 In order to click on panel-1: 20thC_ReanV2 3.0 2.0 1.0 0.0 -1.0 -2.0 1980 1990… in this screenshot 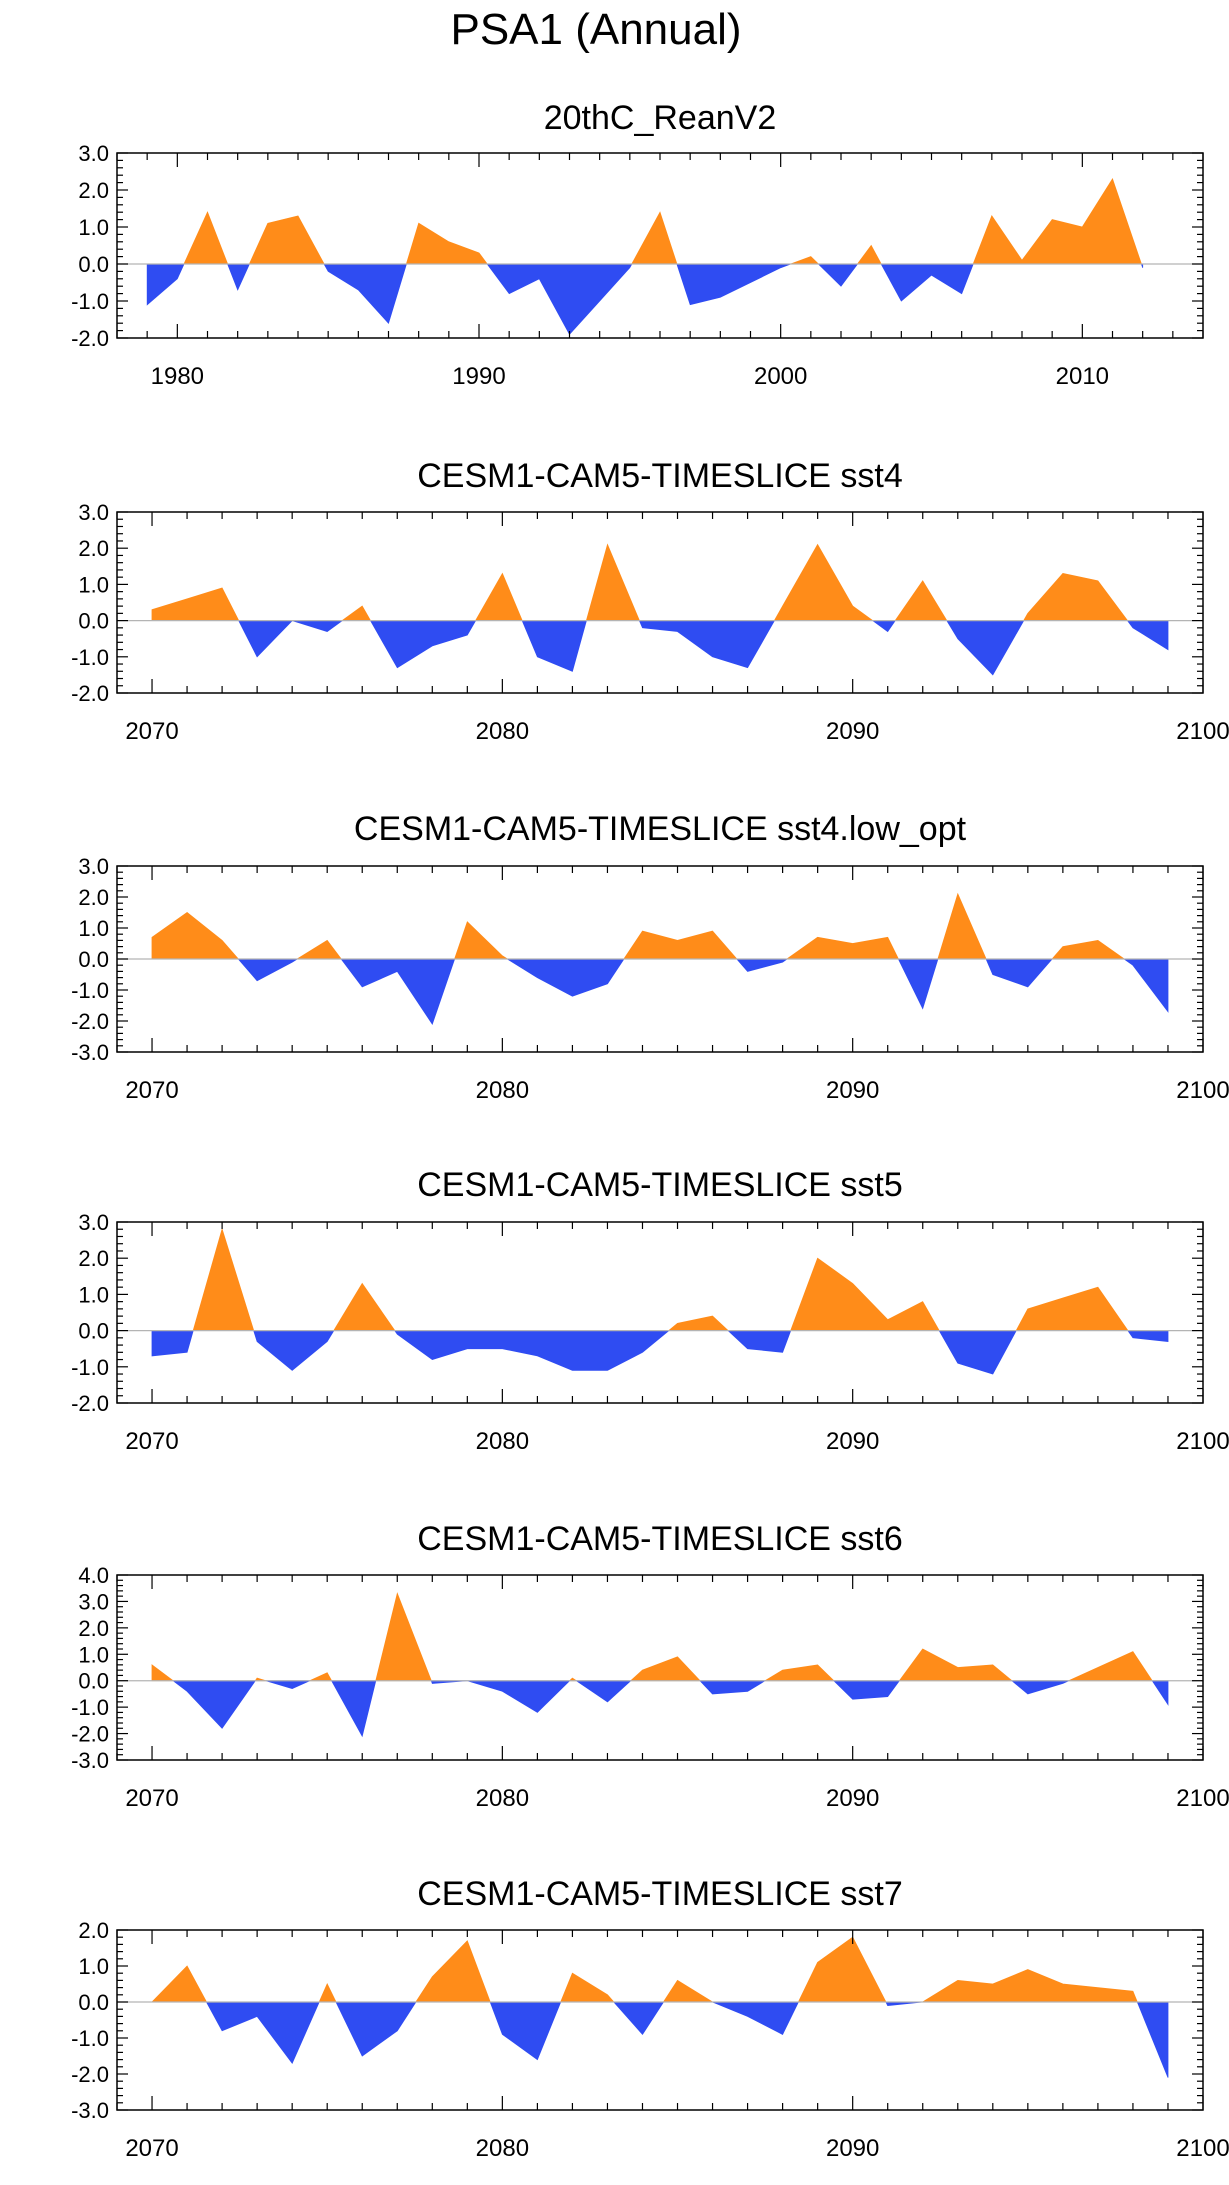, I will do `click(637, 244)`.